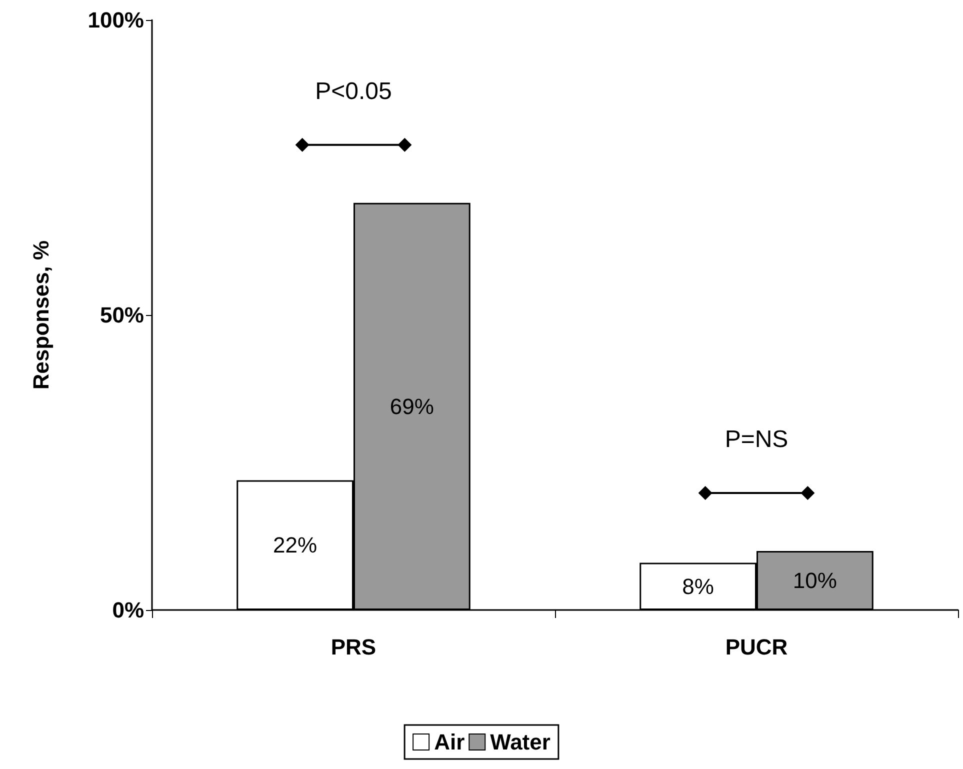  What do you see at coordinates (814, 580) in the screenshot?
I see `data-label: 10%` at bounding box center [814, 580].